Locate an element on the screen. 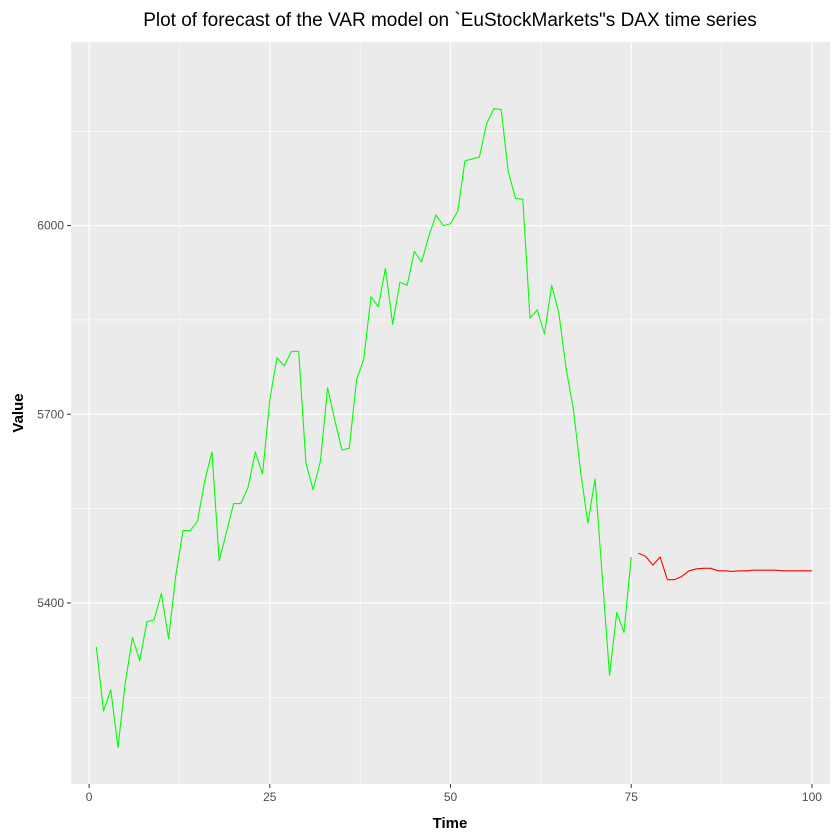  x-tick-label: 0 is located at coordinates (89, 797).